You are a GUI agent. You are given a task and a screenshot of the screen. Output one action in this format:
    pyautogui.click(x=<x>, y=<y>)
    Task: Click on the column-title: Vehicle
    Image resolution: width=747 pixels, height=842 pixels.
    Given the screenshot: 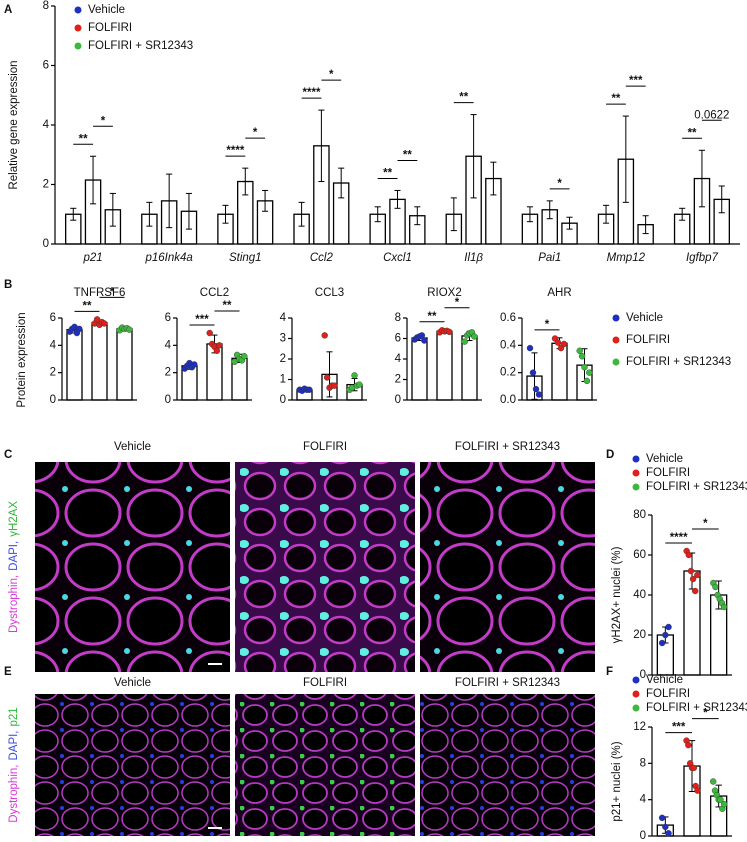 What is the action you would take?
    pyautogui.click(x=132, y=683)
    